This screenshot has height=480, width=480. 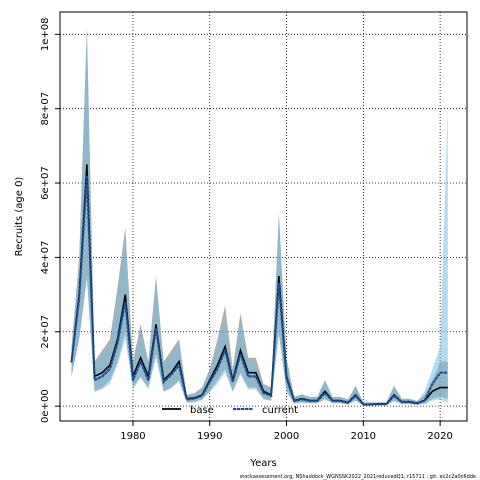 What do you see at coordinates (45, 109) in the screenshot?
I see `y-tick-label: 8e+07` at bounding box center [45, 109].